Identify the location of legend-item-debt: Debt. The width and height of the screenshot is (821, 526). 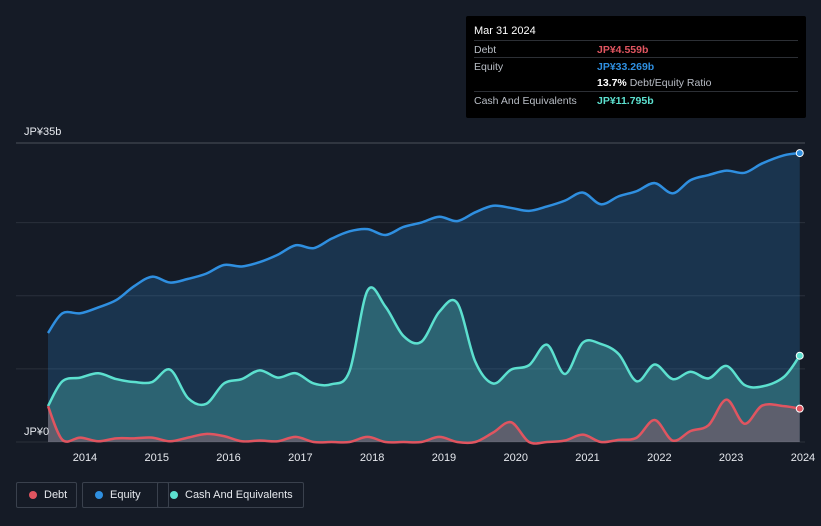
(46, 495).